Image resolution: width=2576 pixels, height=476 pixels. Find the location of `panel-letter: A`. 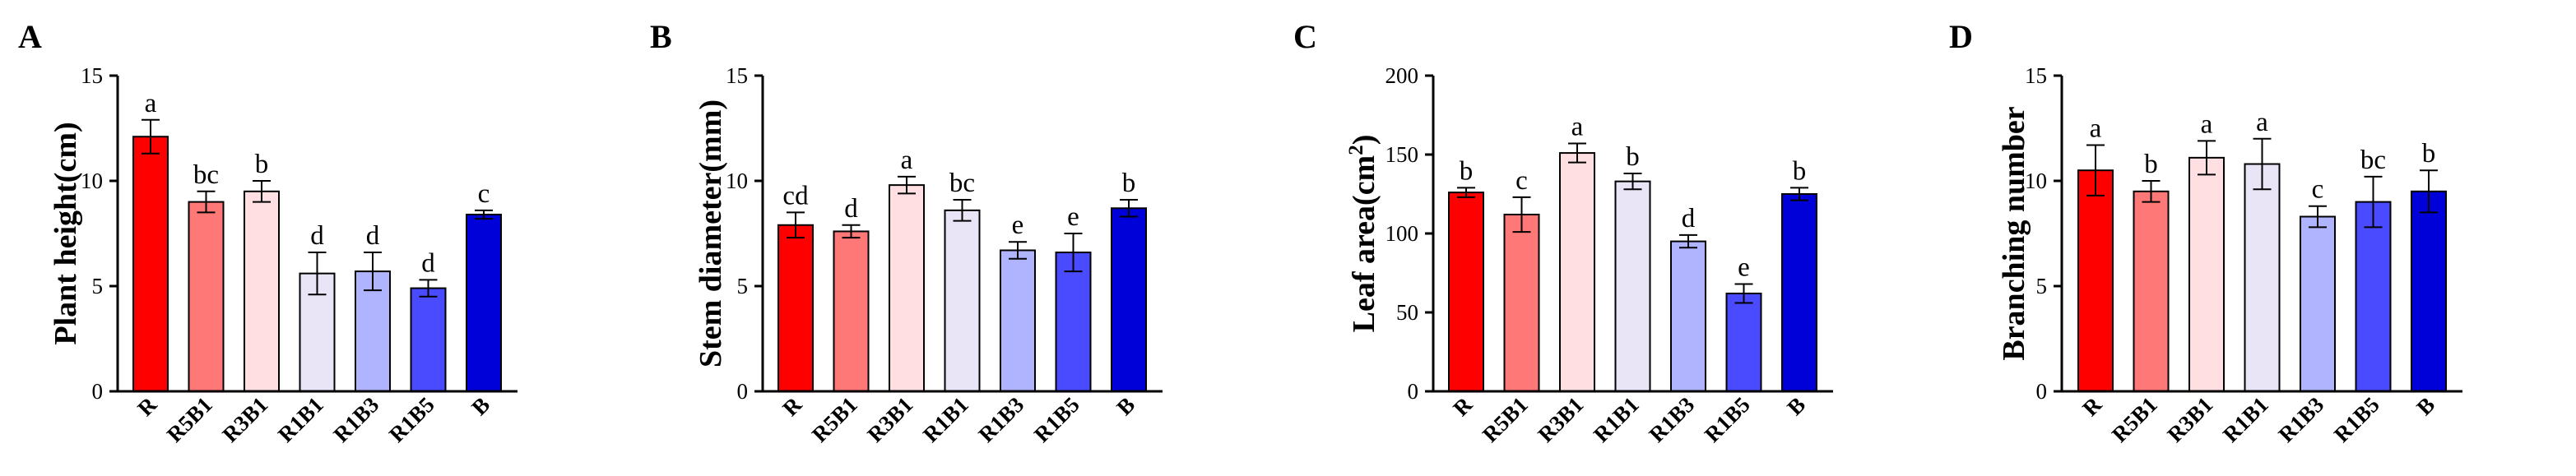

panel-letter: A is located at coordinates (30, 36).